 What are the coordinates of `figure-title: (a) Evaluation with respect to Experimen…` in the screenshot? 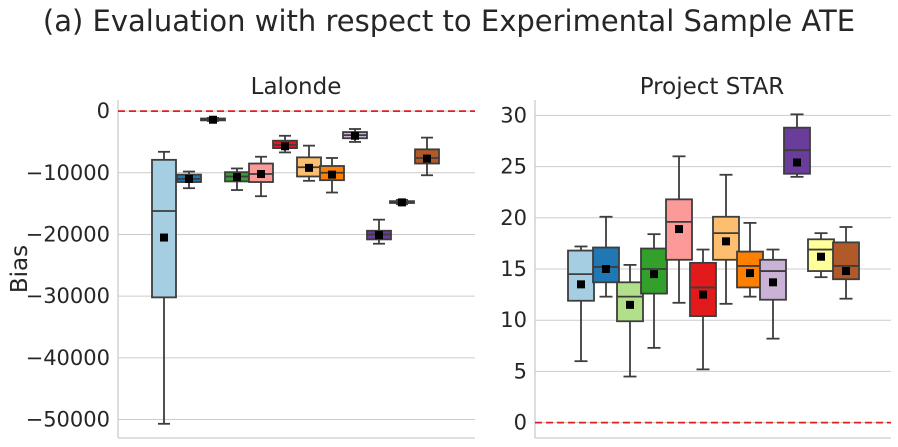 It's located at (449, 21).